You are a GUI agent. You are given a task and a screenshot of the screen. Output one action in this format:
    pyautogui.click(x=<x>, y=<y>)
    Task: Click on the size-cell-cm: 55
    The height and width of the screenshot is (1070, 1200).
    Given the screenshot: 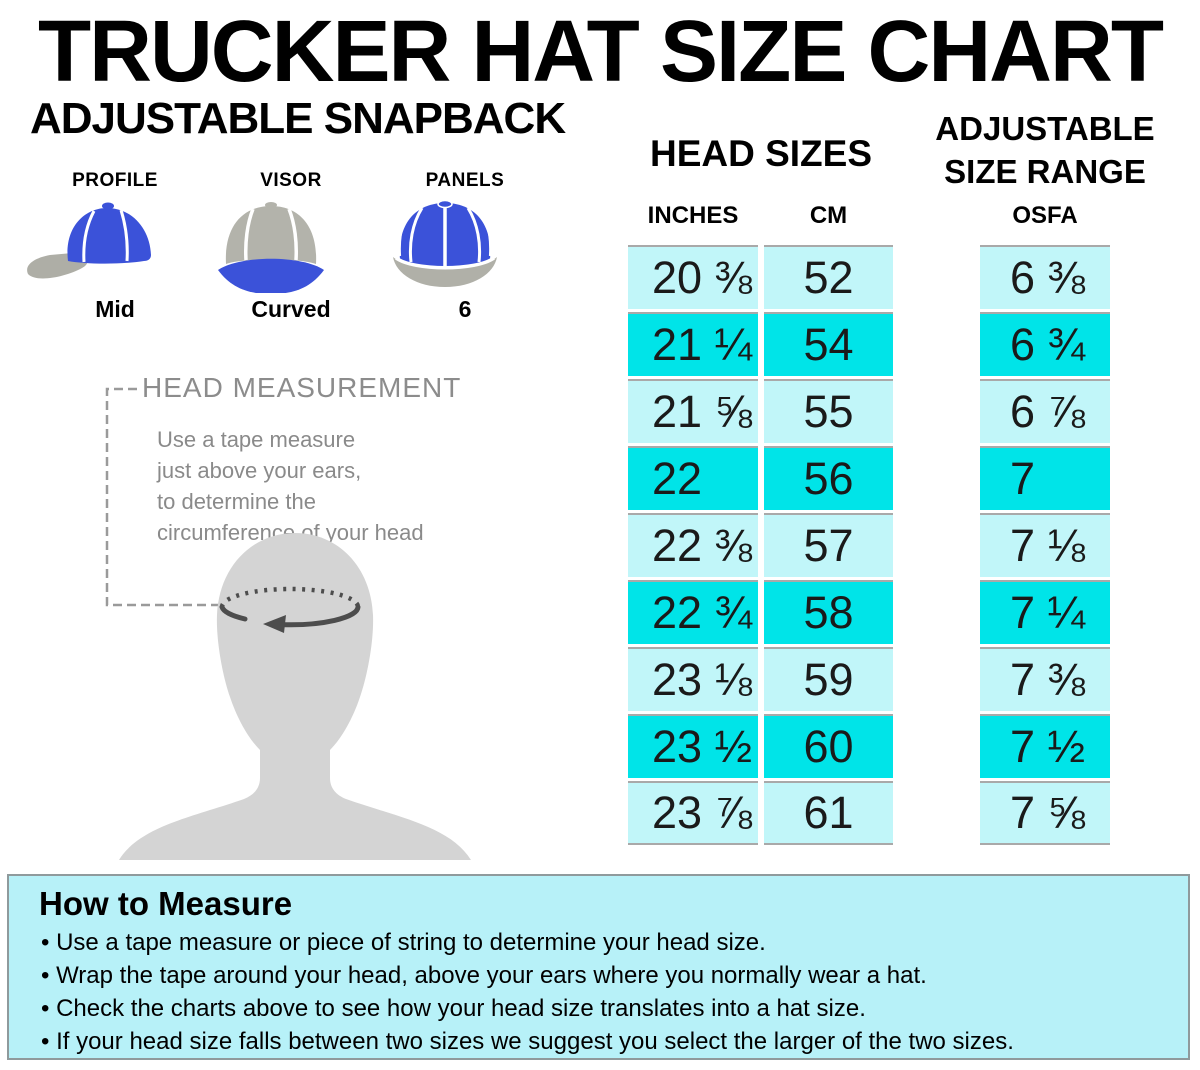 What is the action you would take?
    pyautogui.click(x=828, y=411)
    